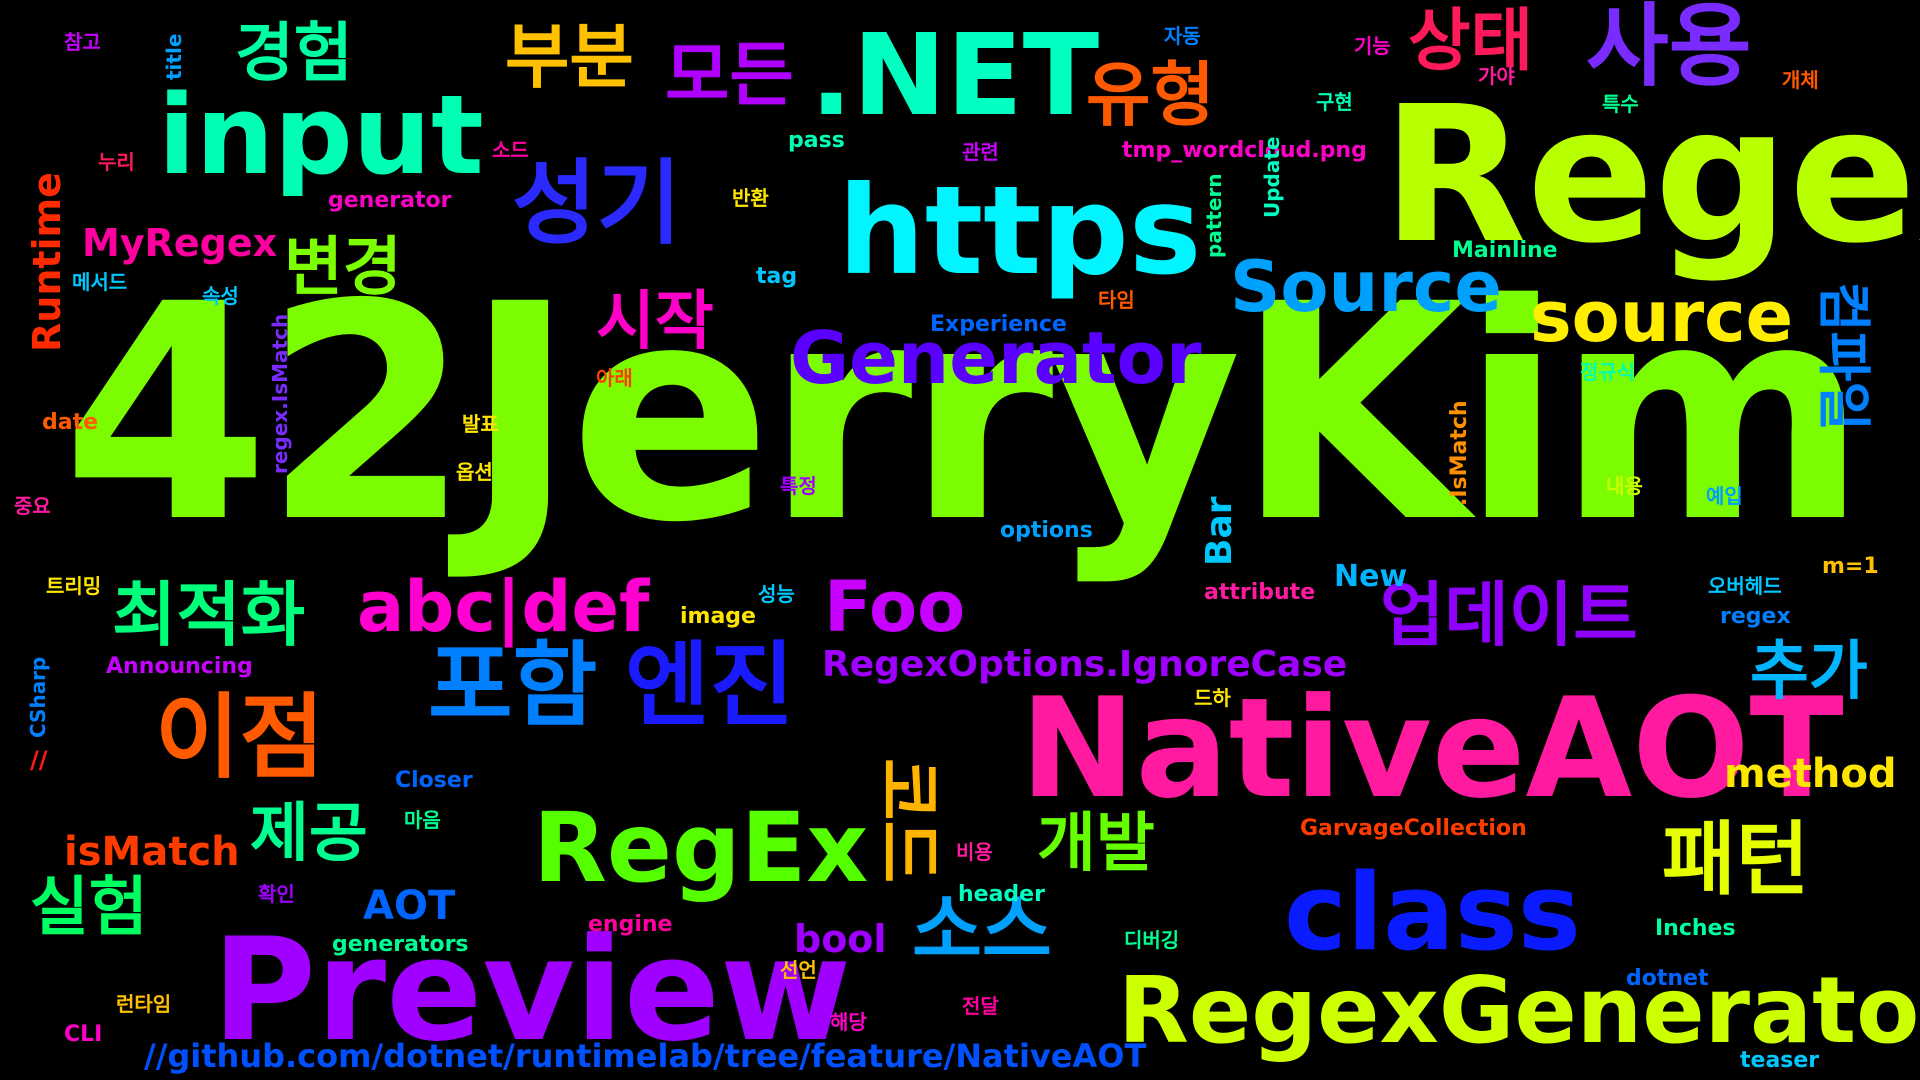  What do you see at coordinates (982, 929) in the screenshot?
I see `word: 소스` at bounding box center [982, 929].